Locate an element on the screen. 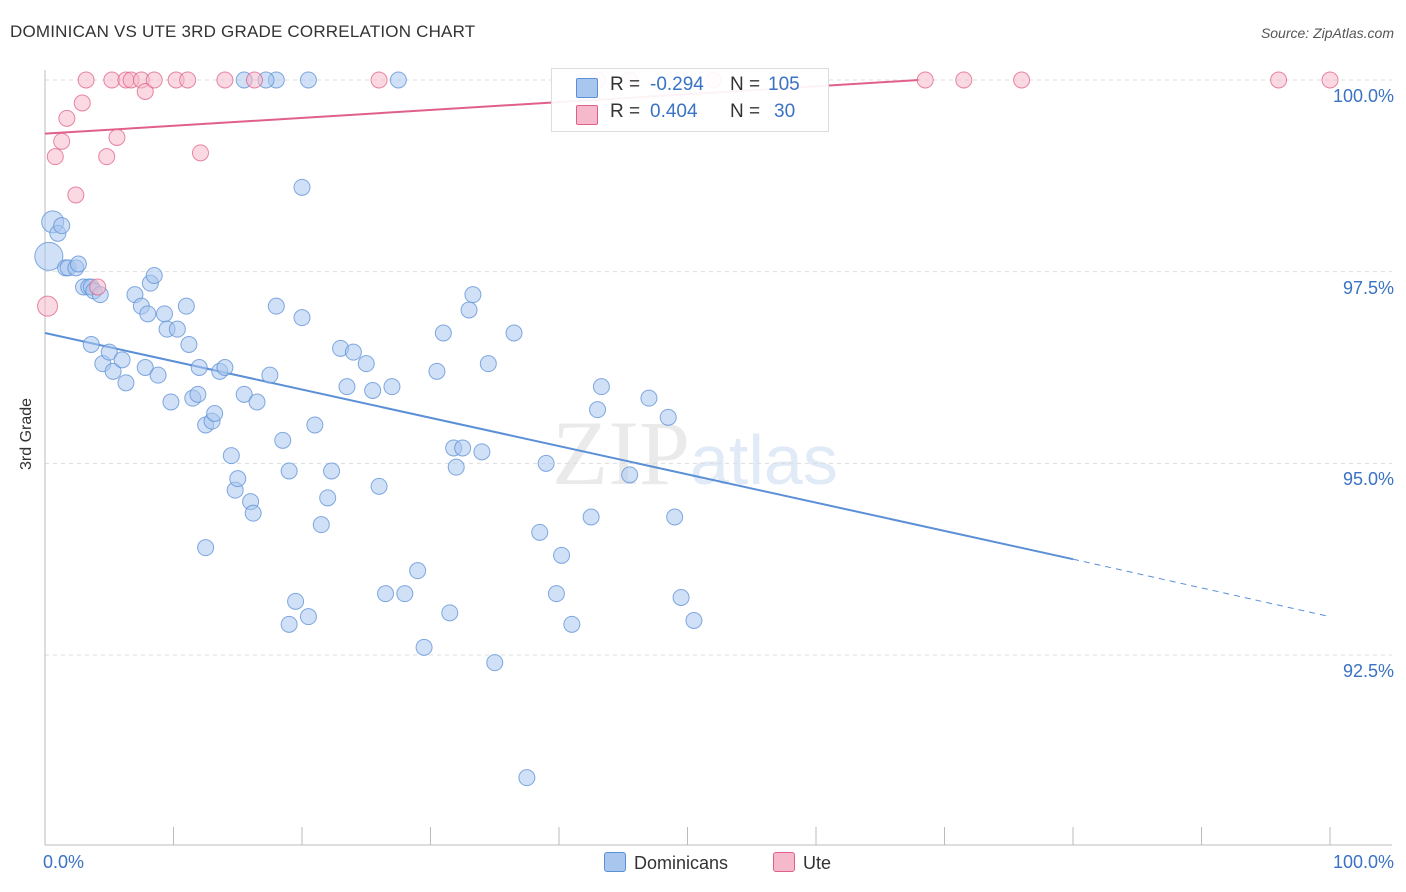 This screenshot has height=892, width=1406. y-tick-label: 100.0% is located at coordinates (1363, 96).